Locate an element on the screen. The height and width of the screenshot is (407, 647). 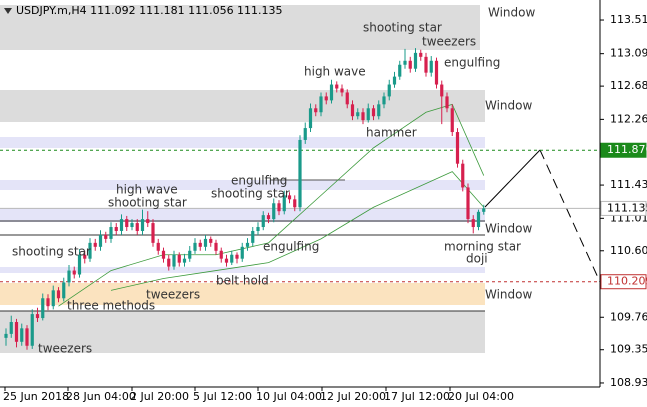
x-tick-label: 17 Jul 12:00 is located at coordinates (417, 396).